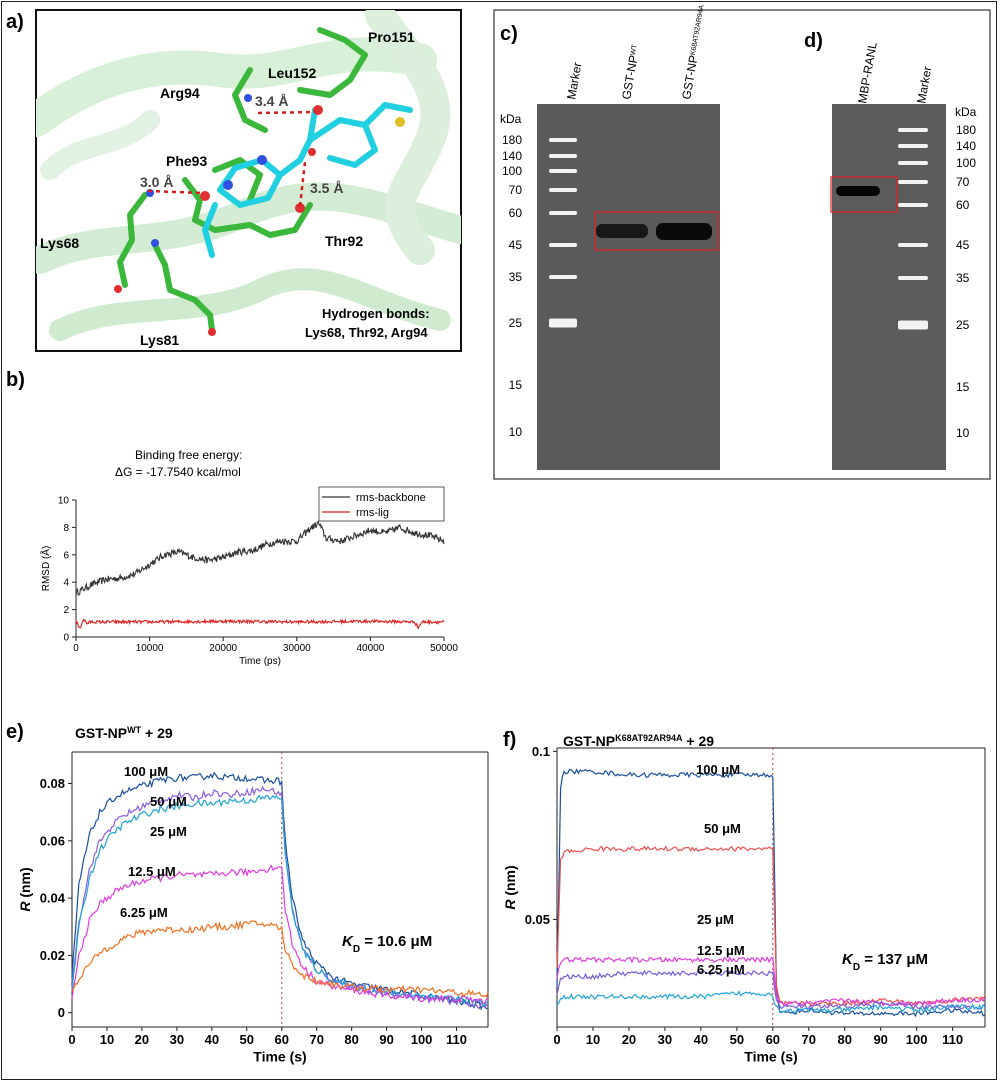  Describe the element at coordinates (15, 380) in the screenshot. I see `panel-b-letter: b)` at that location.